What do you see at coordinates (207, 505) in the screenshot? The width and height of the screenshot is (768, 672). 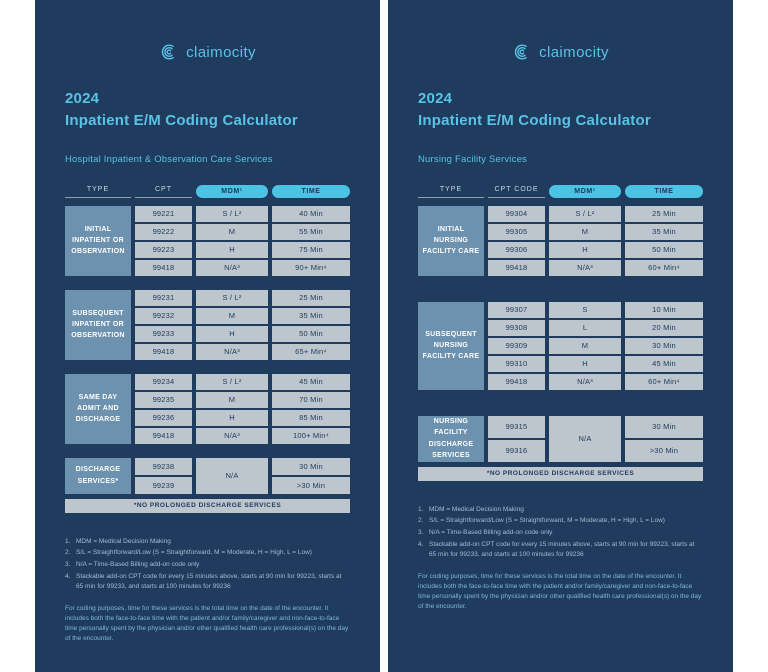 I see `no-prolonged-discharge-bar: *NO PROLONGED DISCHARGE SERVICES` at bounding box center [207, 505].